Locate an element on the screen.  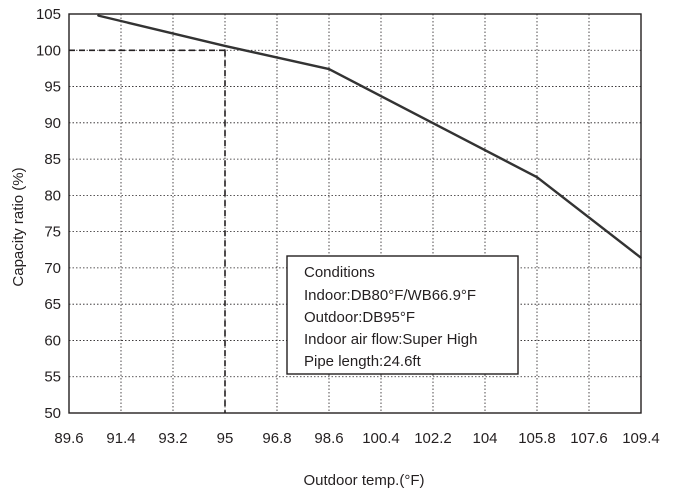
conditions-title: Conditions is located at coordinates (339, 272).